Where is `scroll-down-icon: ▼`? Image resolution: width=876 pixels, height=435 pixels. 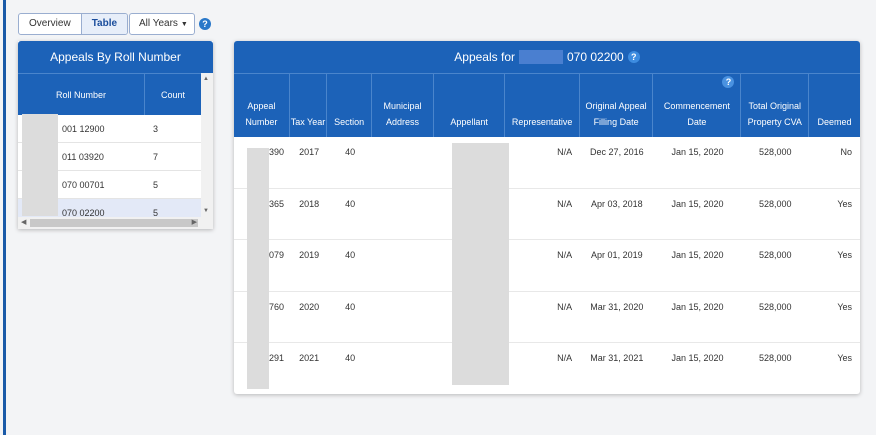 scroll-down-icon: ▼ is located at coordinates (206, 211).